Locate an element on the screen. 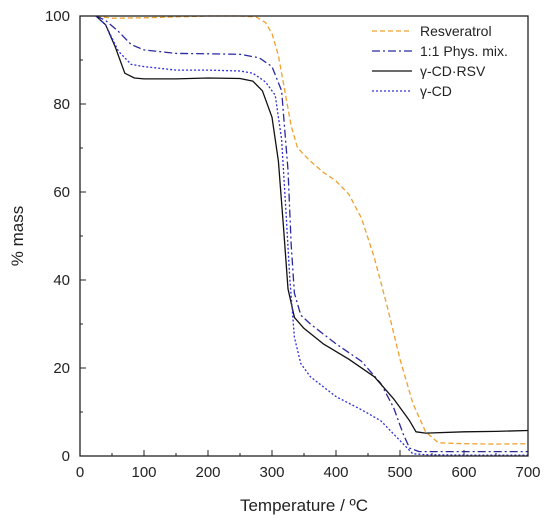  y-axis-title: % mass is located at coordinates (17, 236).